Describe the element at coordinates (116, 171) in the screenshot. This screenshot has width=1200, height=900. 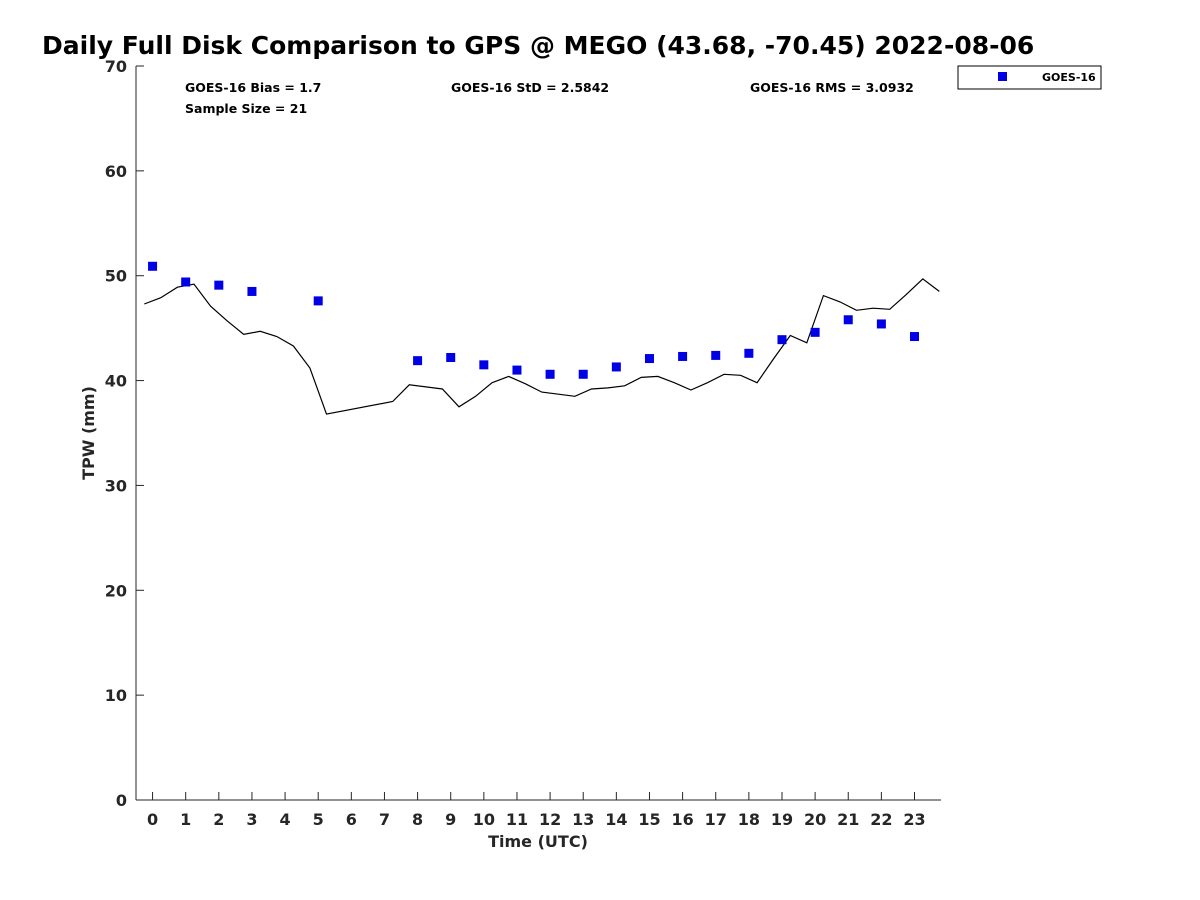
I see `y-tick-label: 60` at that location.